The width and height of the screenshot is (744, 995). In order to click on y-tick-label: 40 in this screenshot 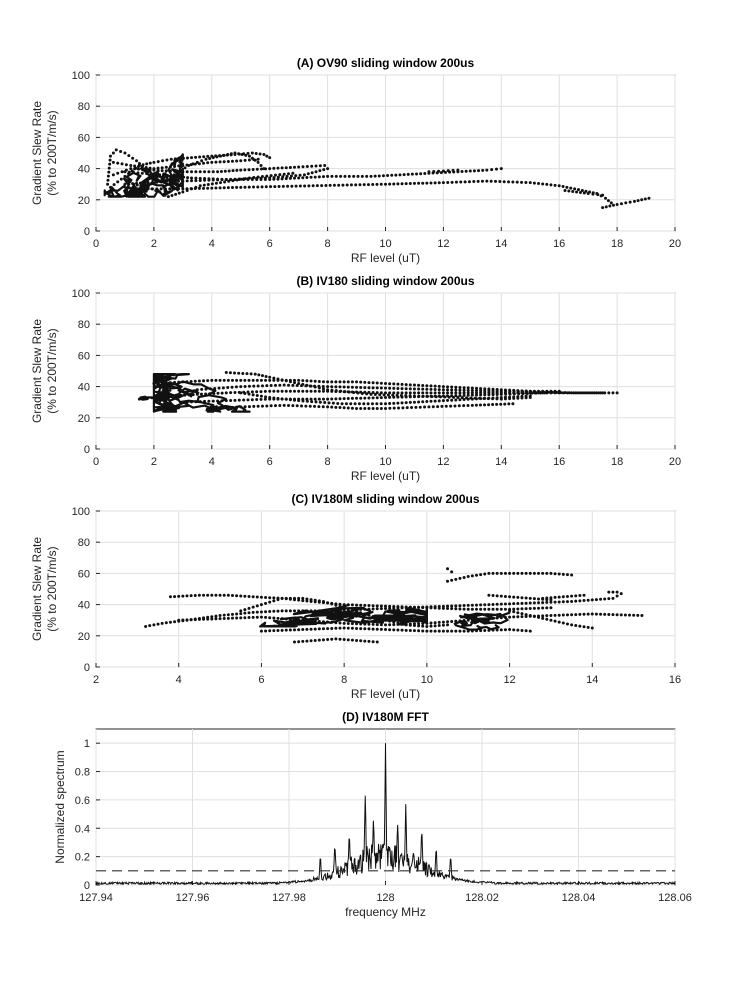, I will do `click(84, 170)`.